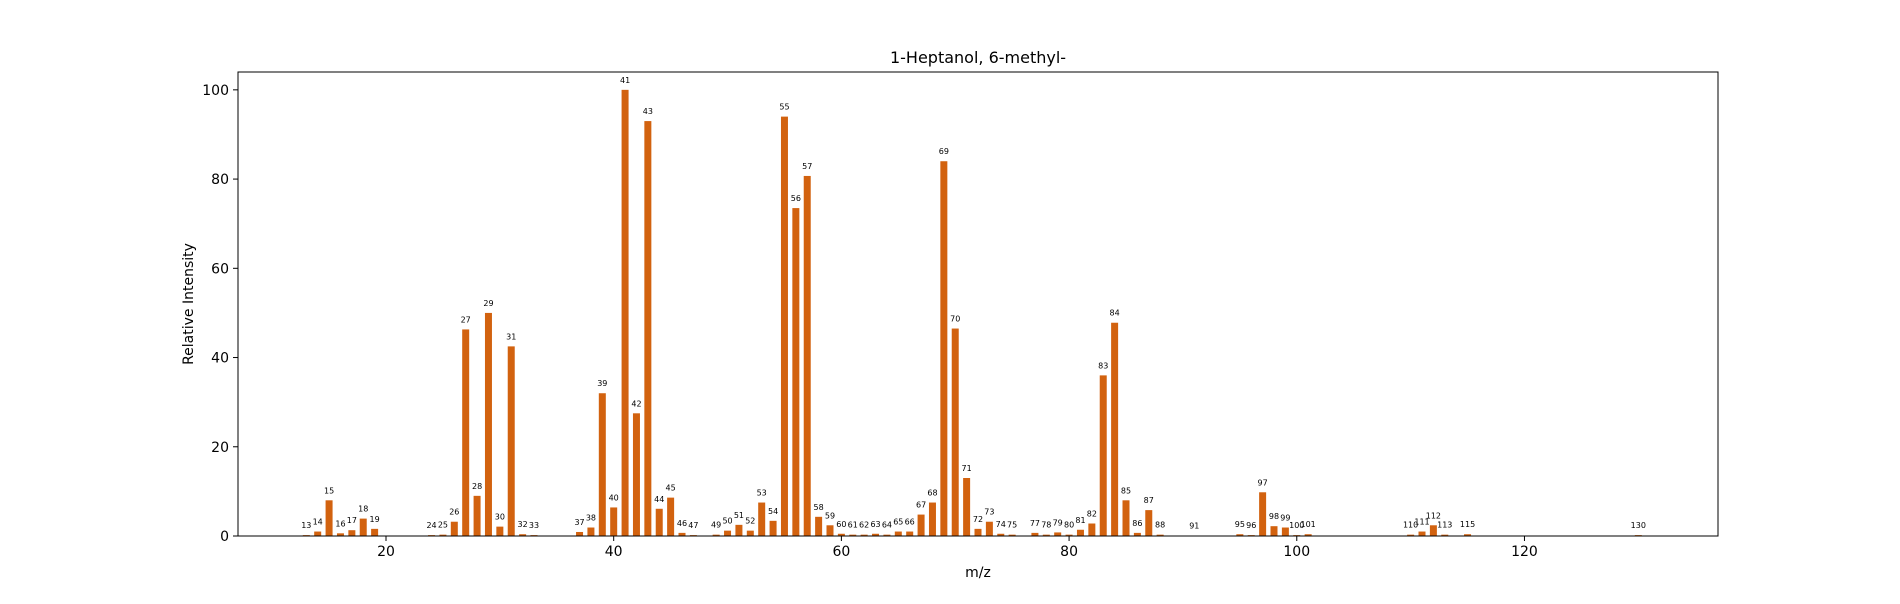 The image size is (1900, 604). What do you see at coordinates (910, 522) in the screenshot?
I see `data-label-mz-66: 66` at bounding box center [910, 522].